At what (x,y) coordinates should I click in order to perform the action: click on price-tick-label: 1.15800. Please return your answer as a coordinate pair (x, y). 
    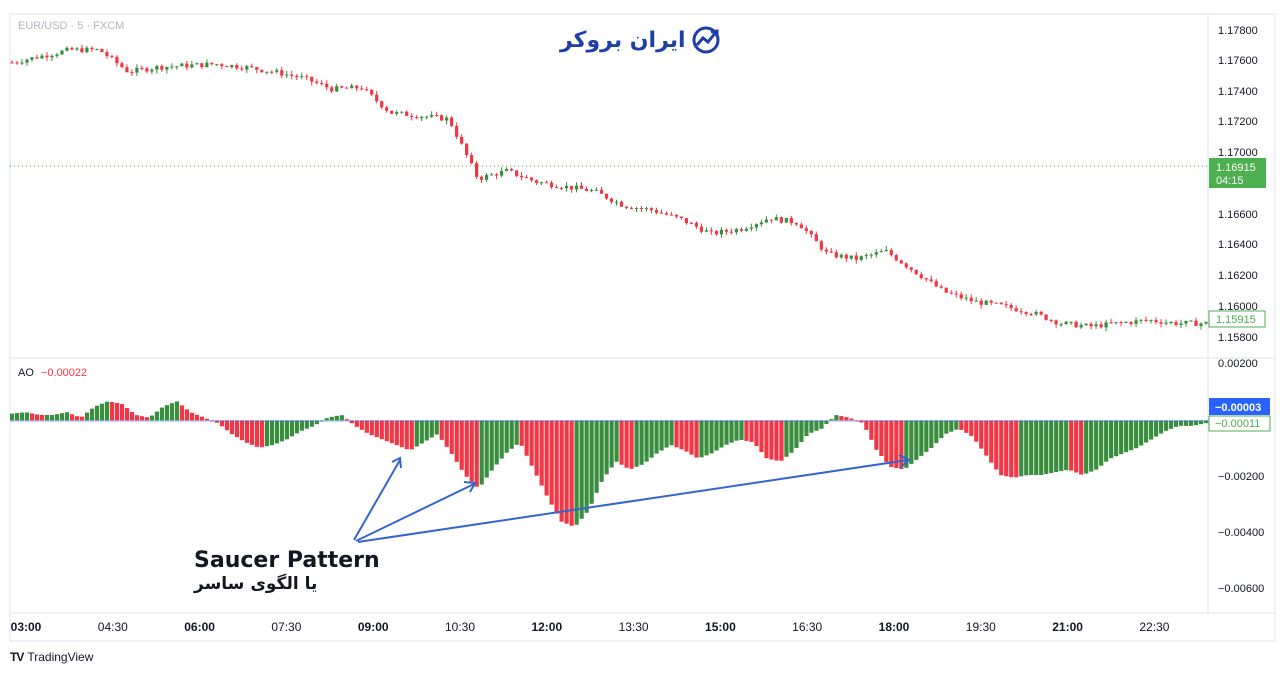
    Looking at the image, I should click on (1238, 338).